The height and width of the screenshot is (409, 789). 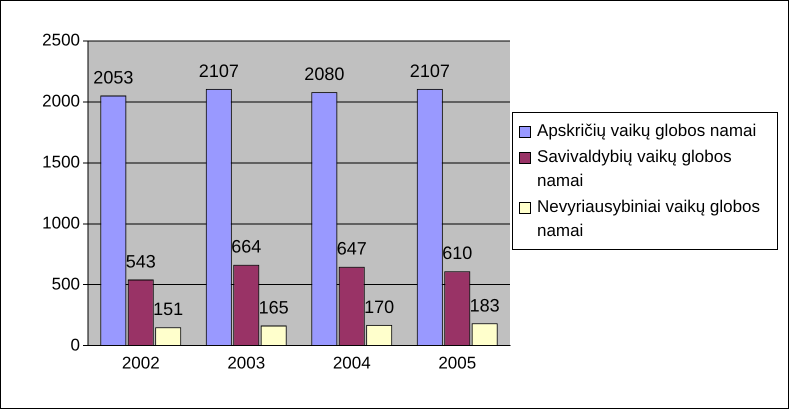 I want to click on legend-label: Apskričių vaikų globos namai, so click(x=646, y=131).